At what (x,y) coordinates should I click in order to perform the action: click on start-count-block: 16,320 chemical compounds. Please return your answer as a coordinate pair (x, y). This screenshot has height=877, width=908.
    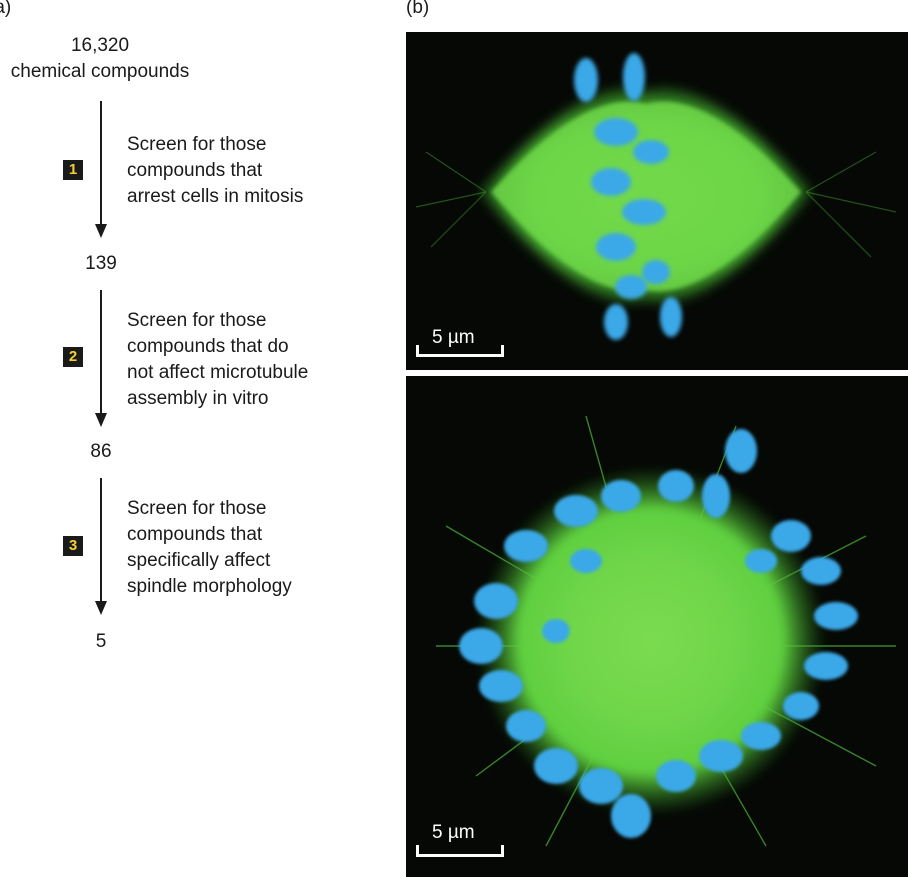
    Looking at the image, I should click on (130, 59).